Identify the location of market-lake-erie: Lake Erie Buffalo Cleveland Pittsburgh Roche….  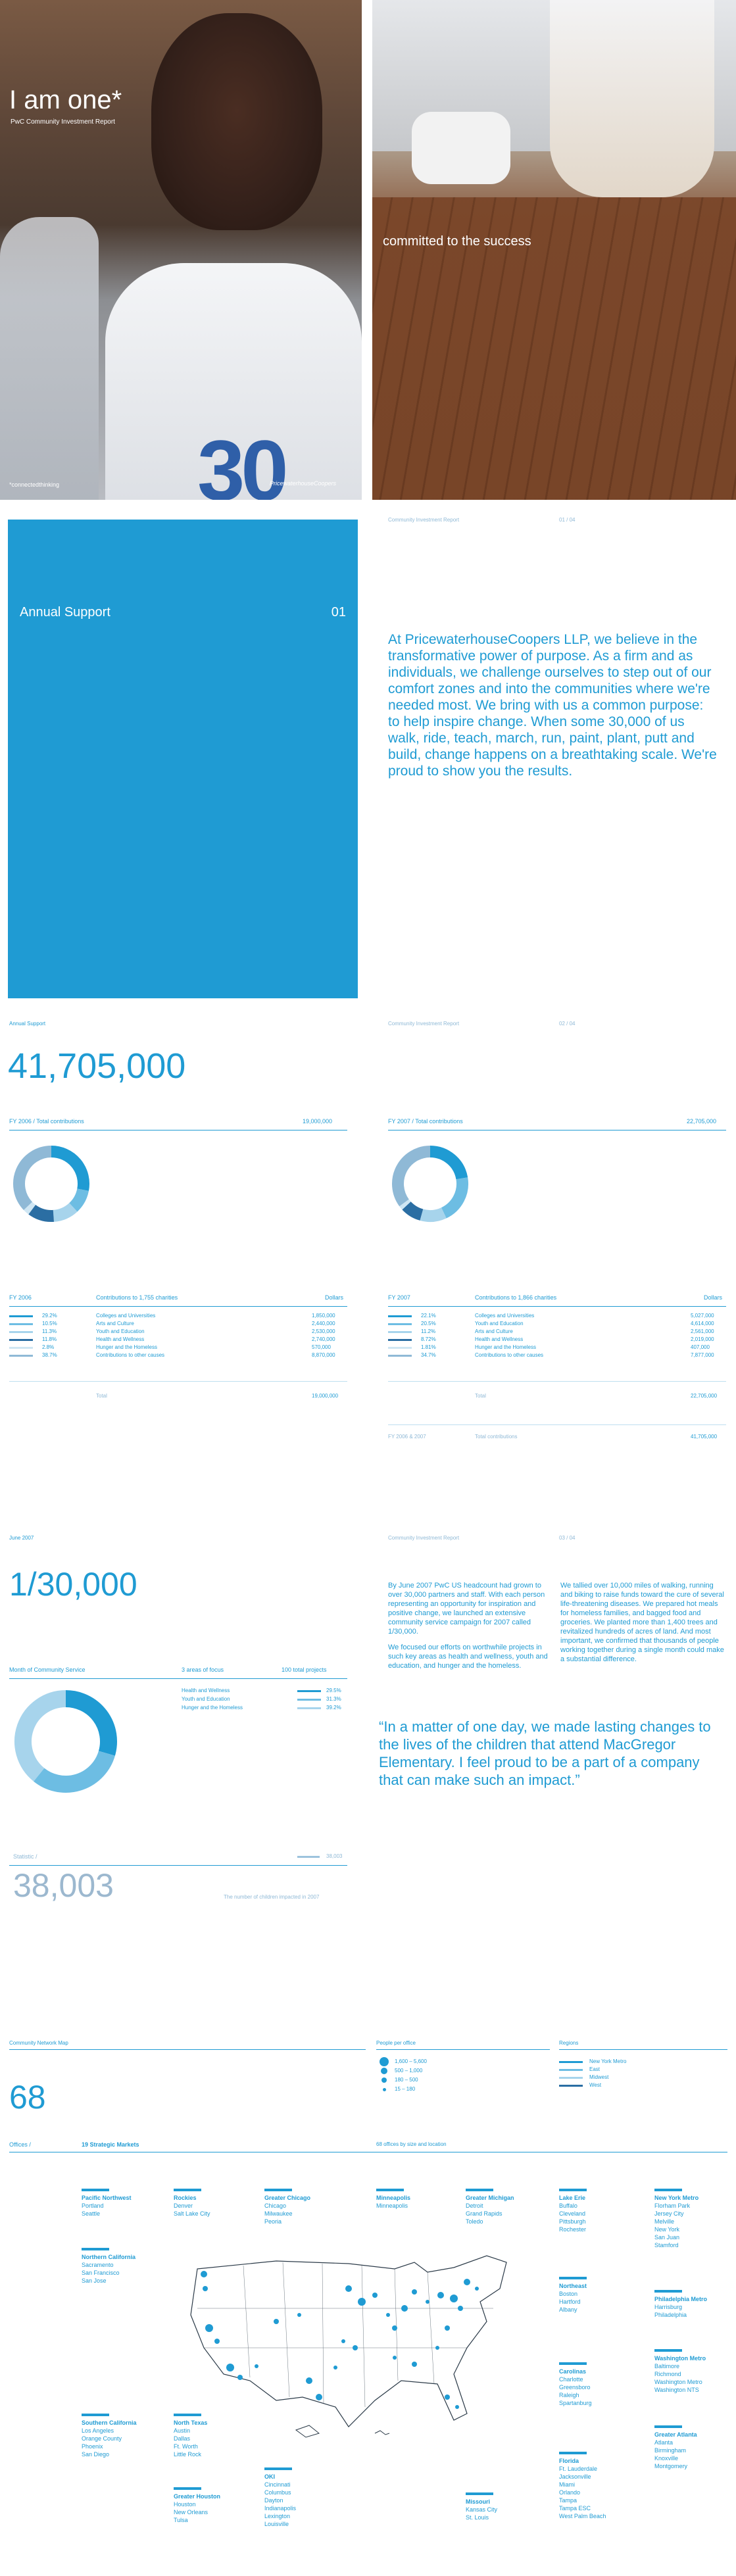
(573, 2211).